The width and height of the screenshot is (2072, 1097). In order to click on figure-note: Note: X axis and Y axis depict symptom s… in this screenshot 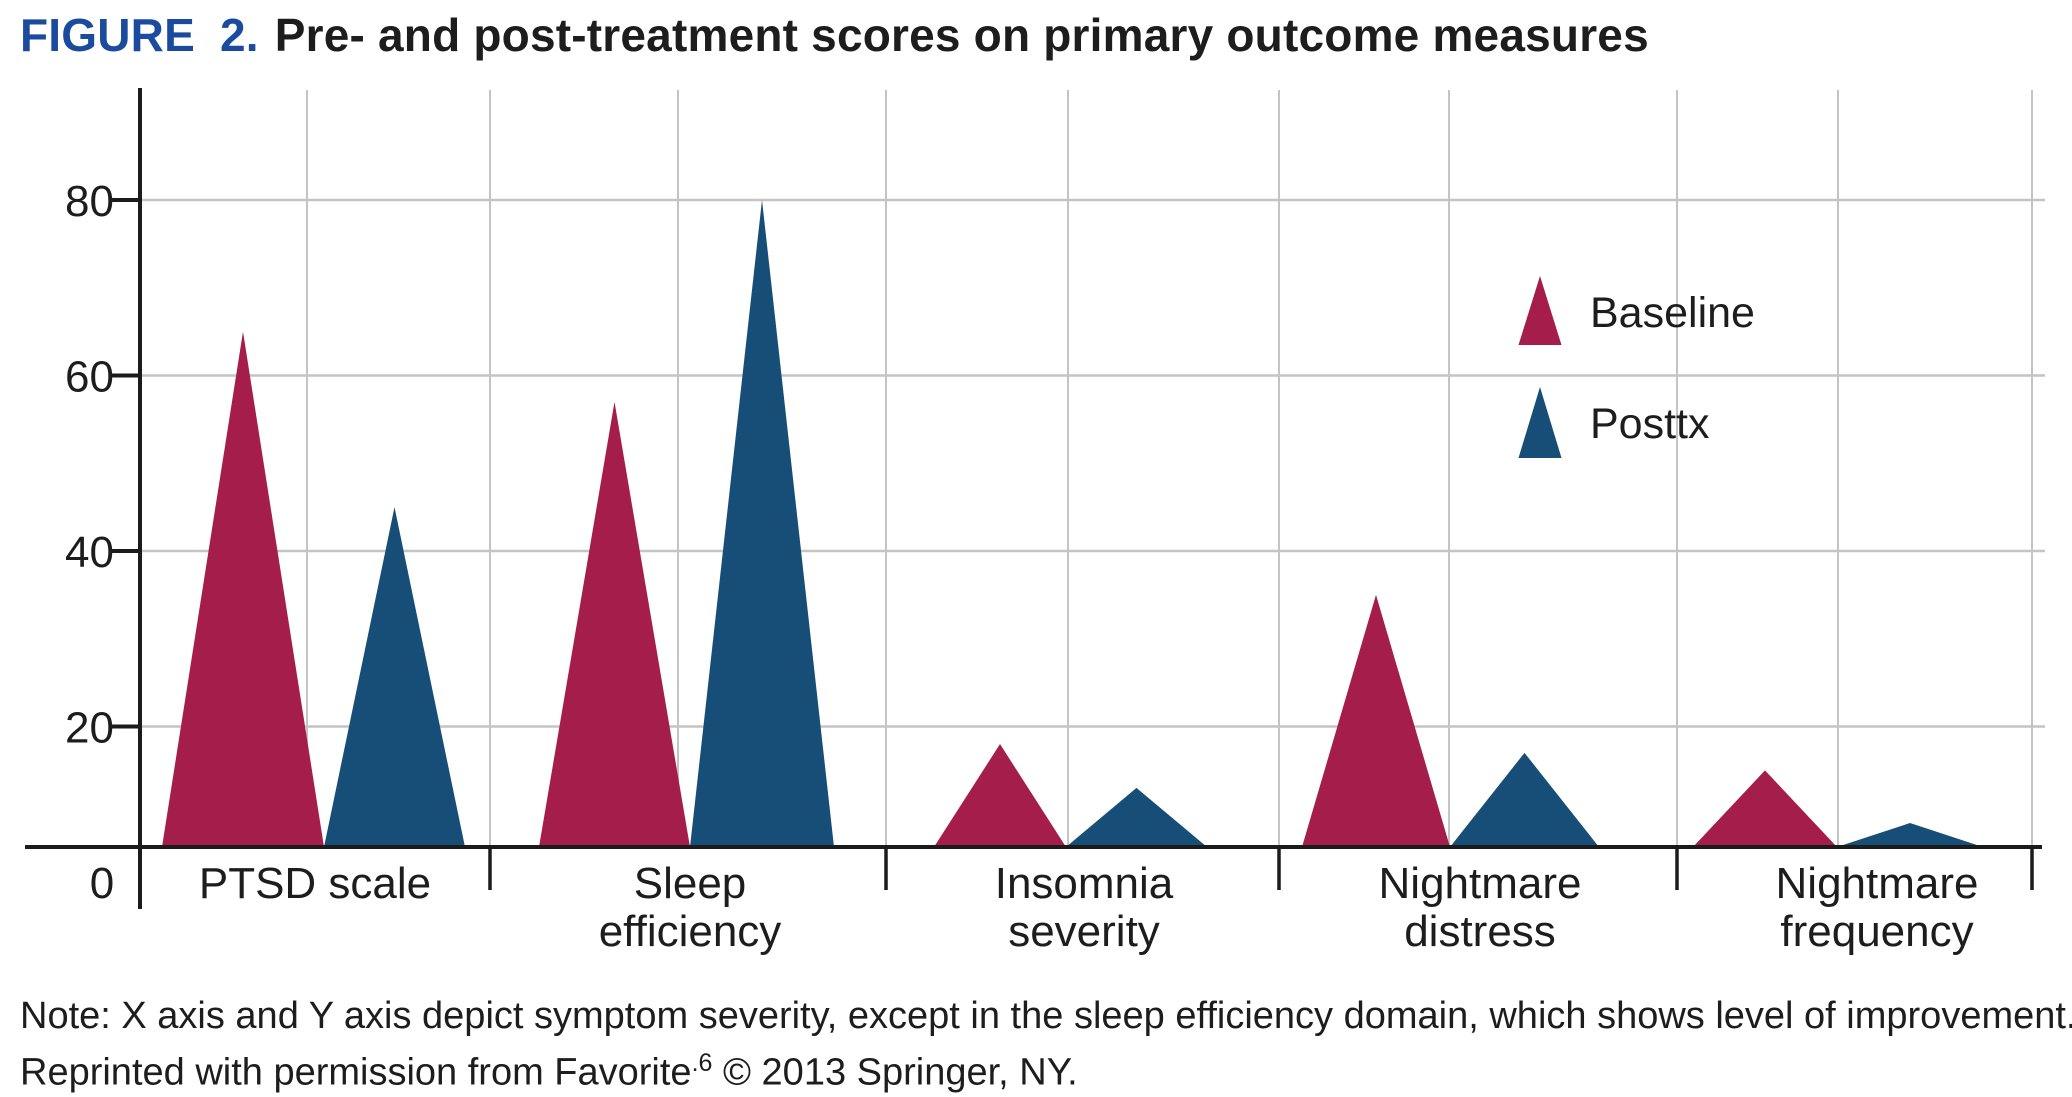, I will do `click(1046, 1045)`.